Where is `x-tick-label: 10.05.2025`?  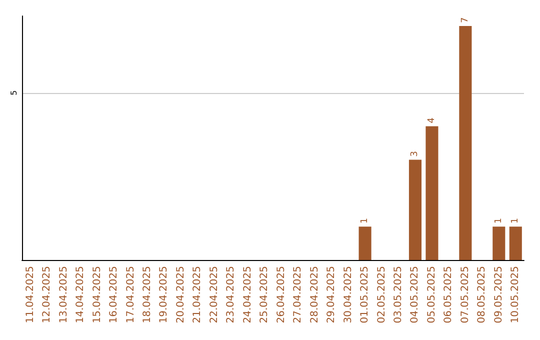
x-tick-label: 10.05.2025 is located at coordinates (516, 295).